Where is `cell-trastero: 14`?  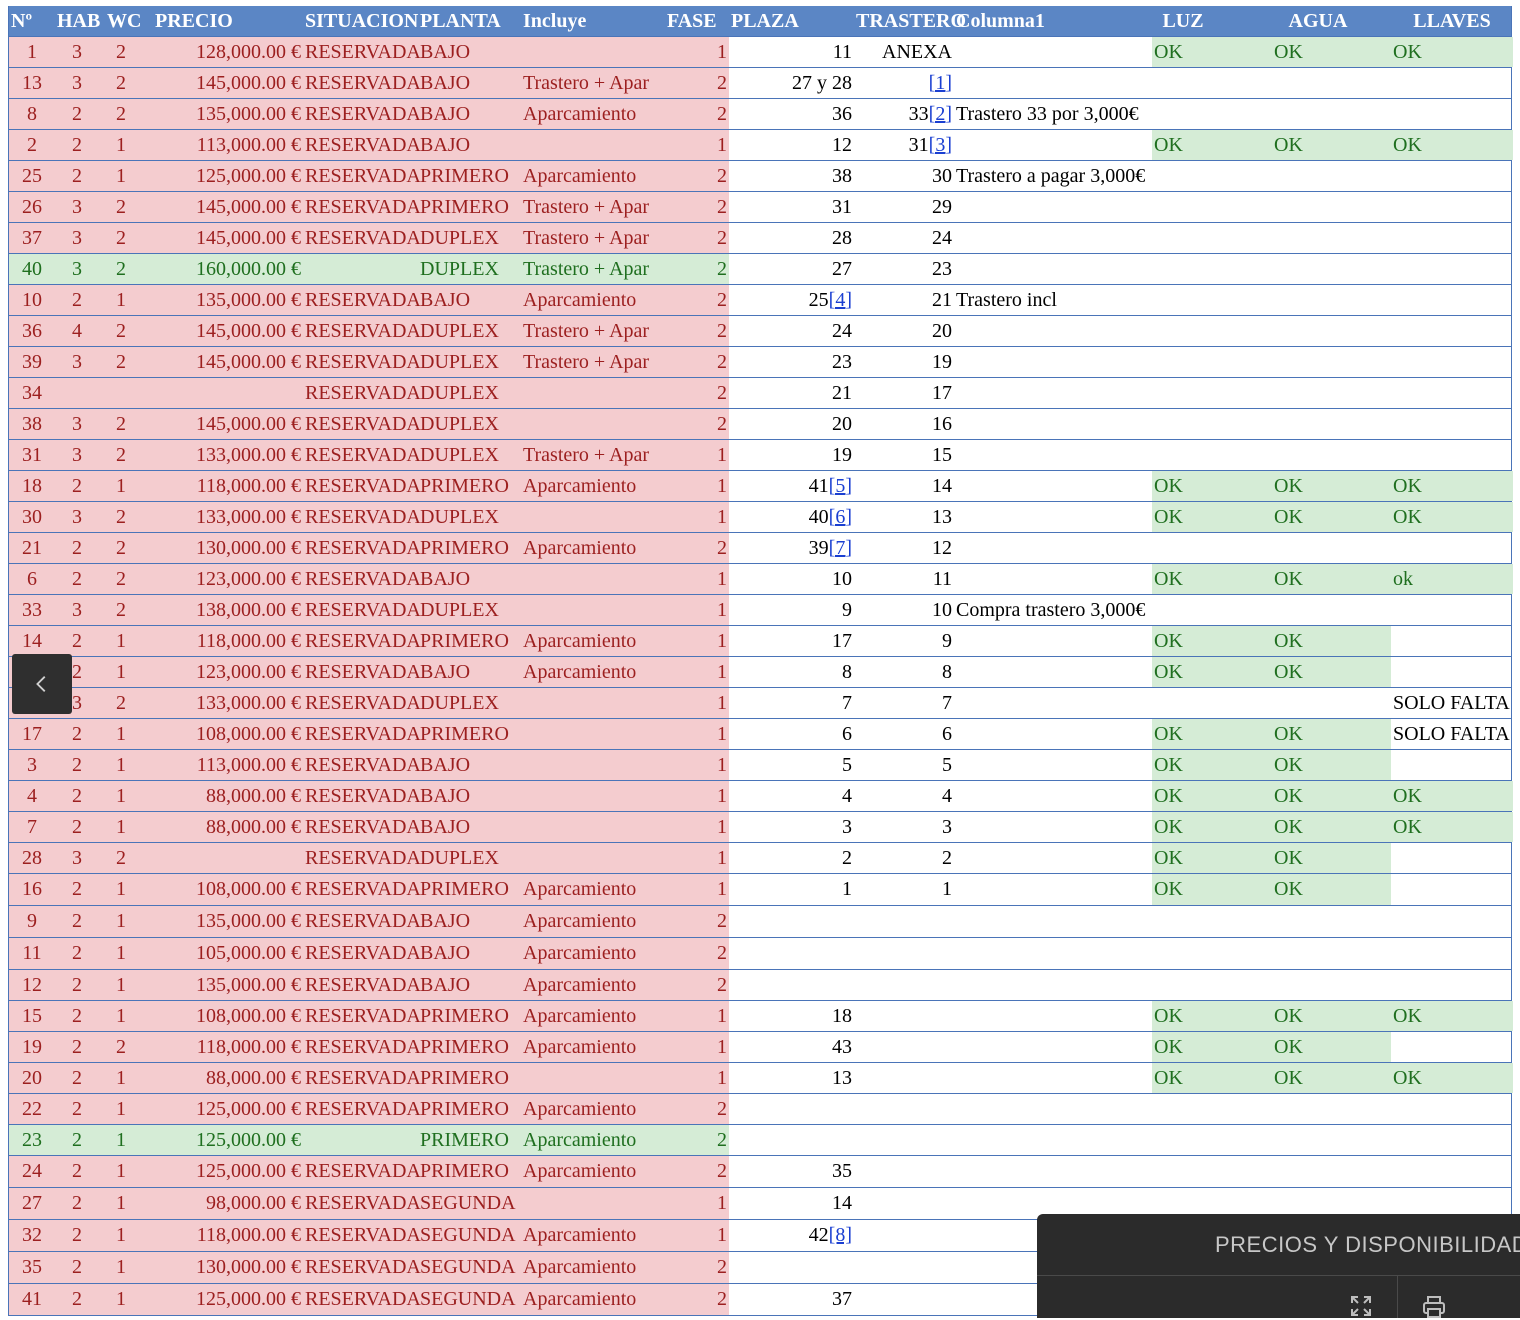 cell-trastero: 14 is located at coordinates (904, 486).